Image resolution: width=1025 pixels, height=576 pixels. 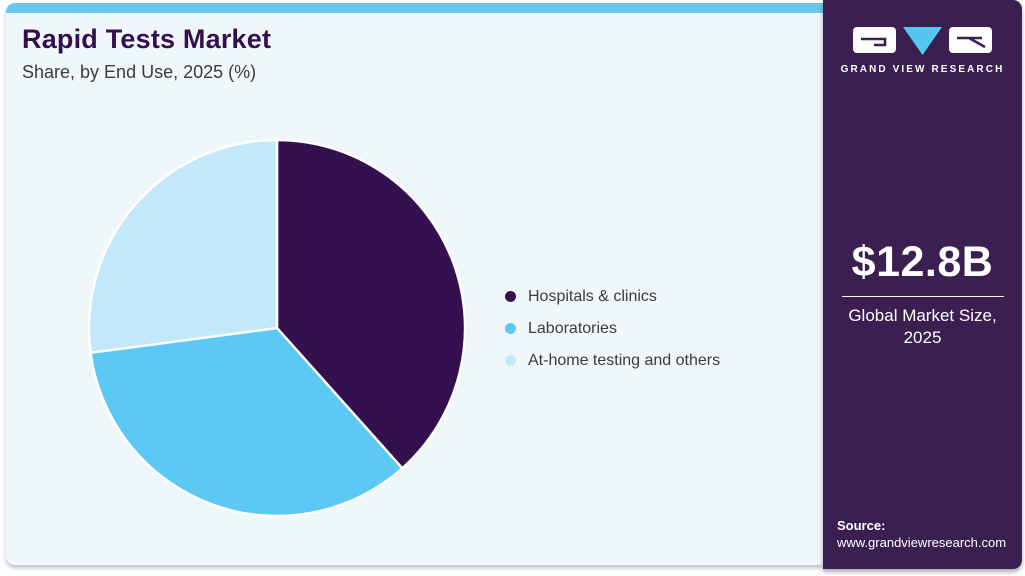 I want to click on source-block: Source: www.grandviewresearch.com, so click(x=921, y=534).